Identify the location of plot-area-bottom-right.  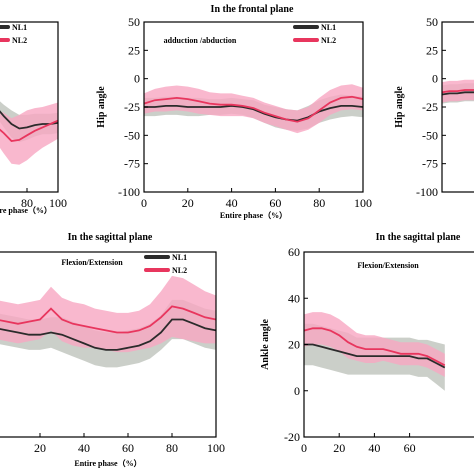
(375, 351).